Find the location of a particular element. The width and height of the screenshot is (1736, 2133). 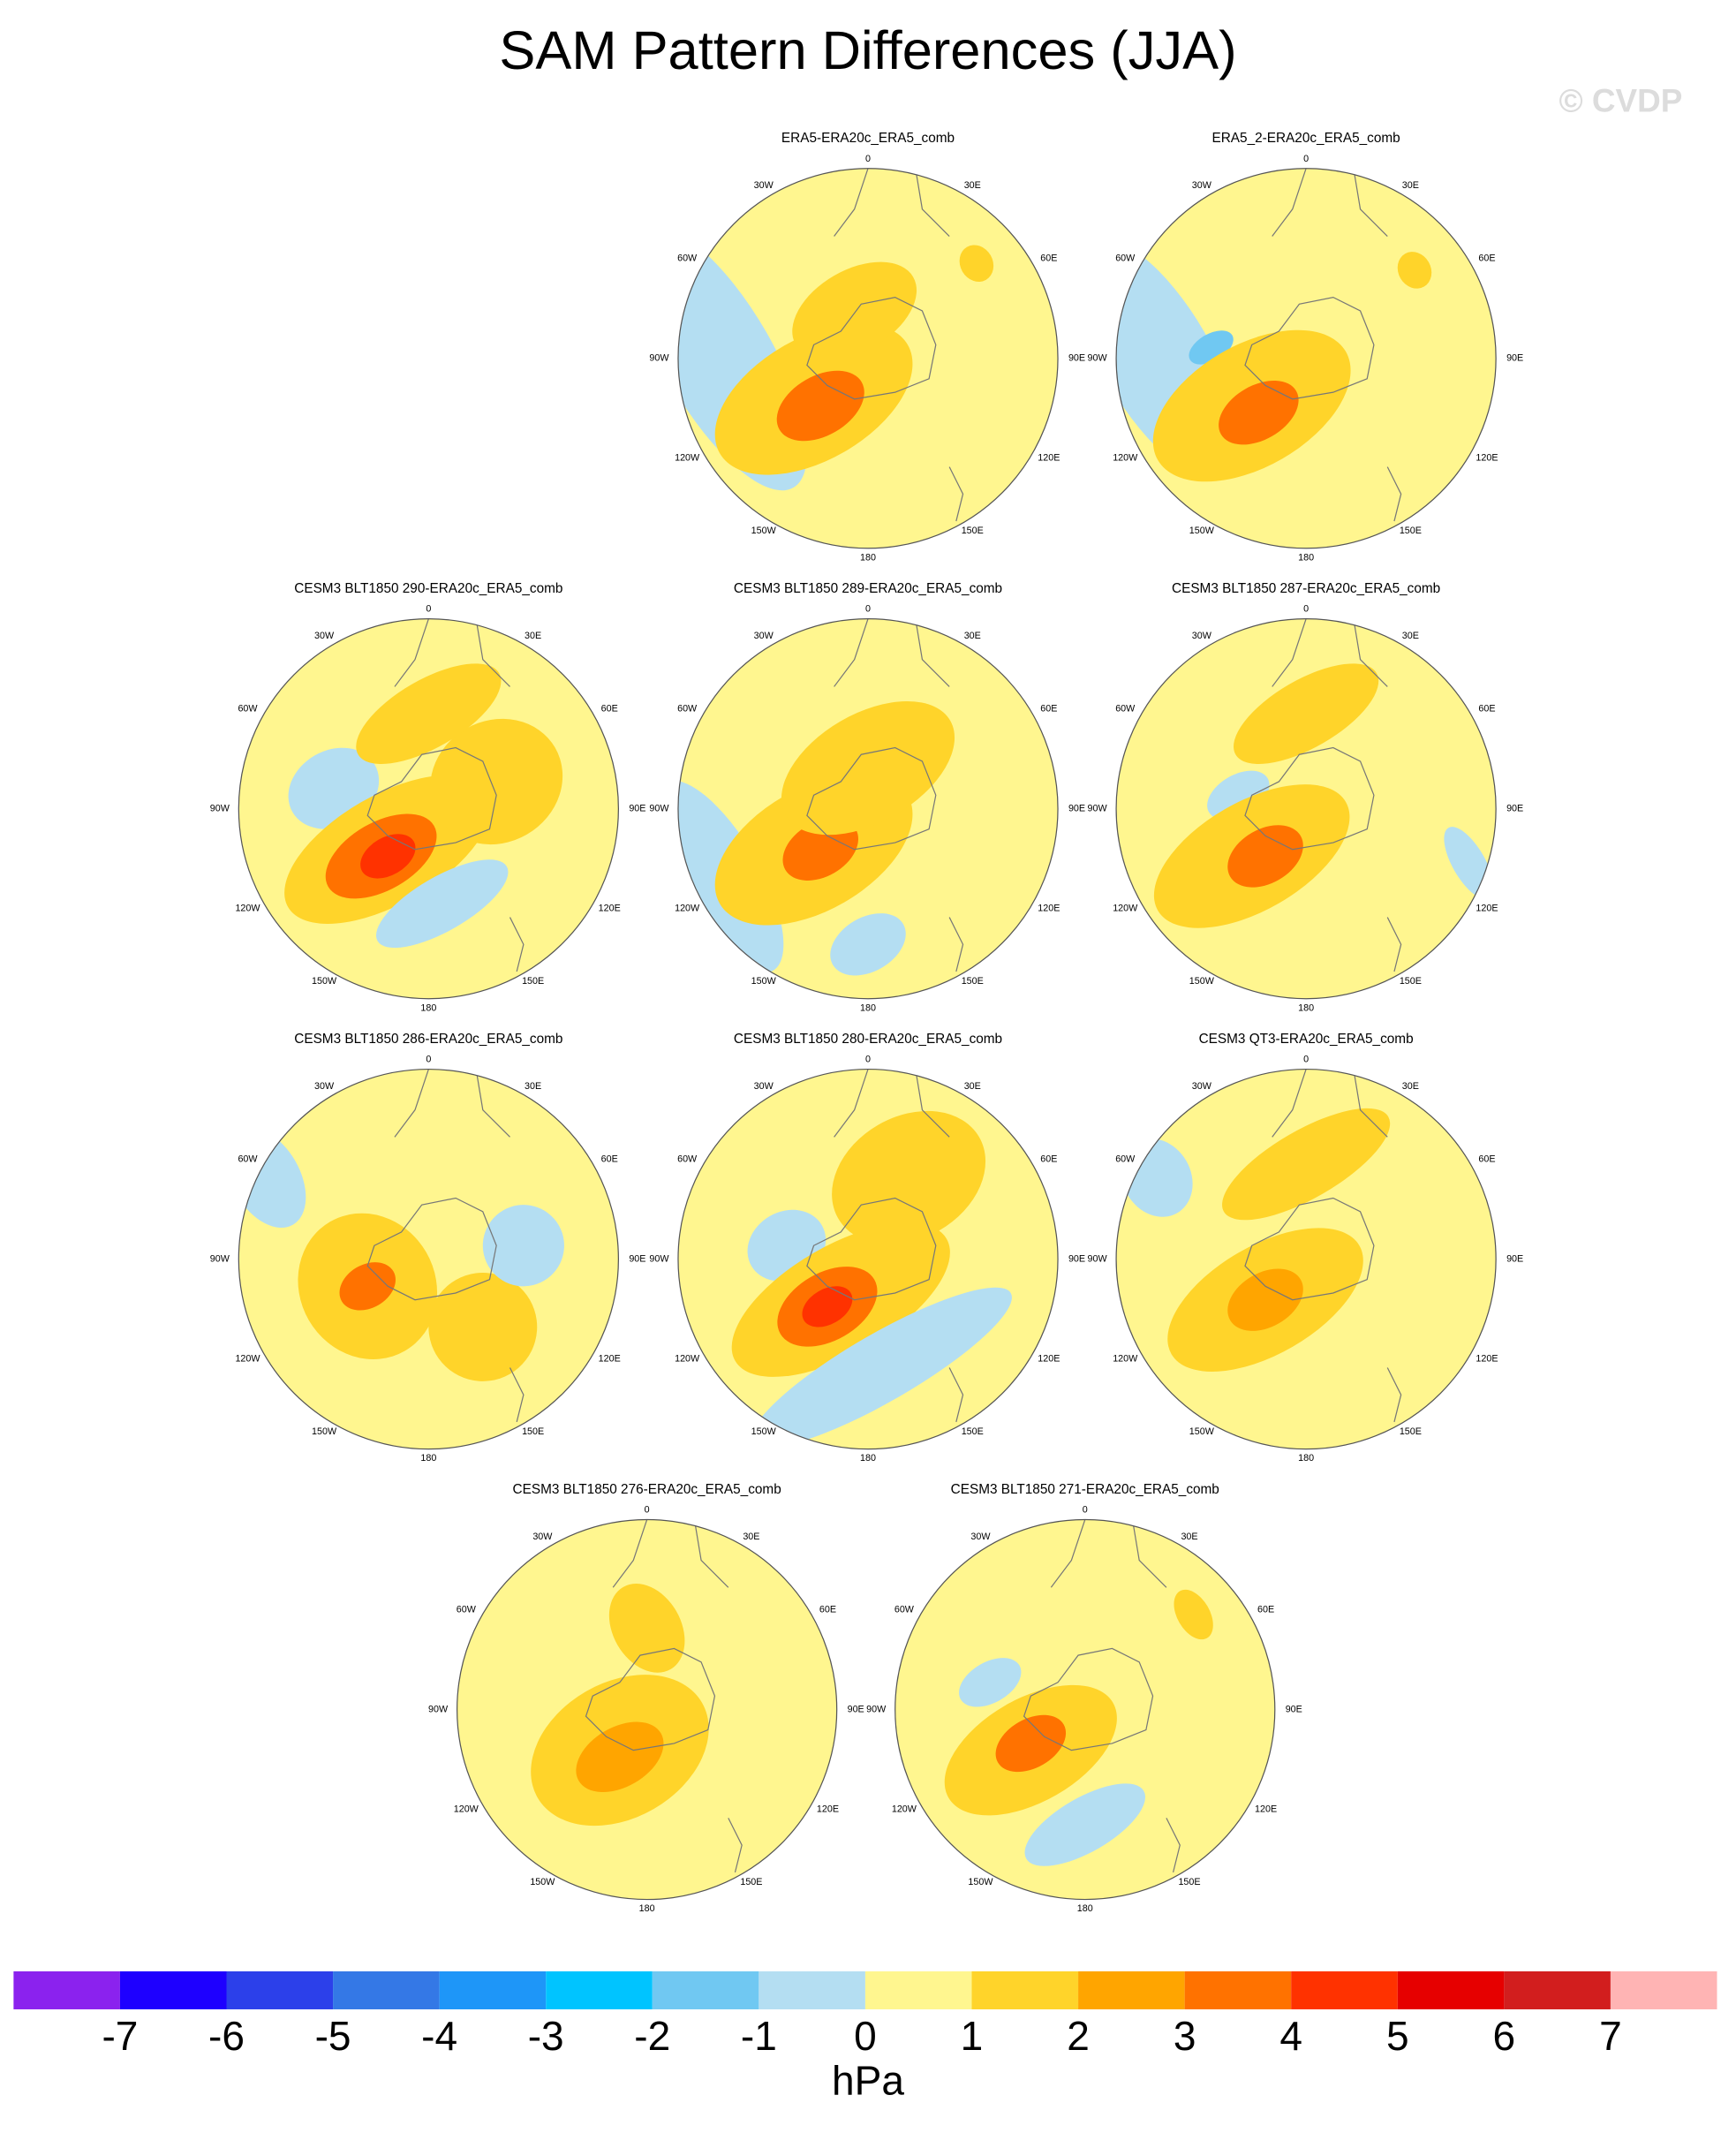

colorbar-tick-label: 0 is located at coordinates (866, 2036).